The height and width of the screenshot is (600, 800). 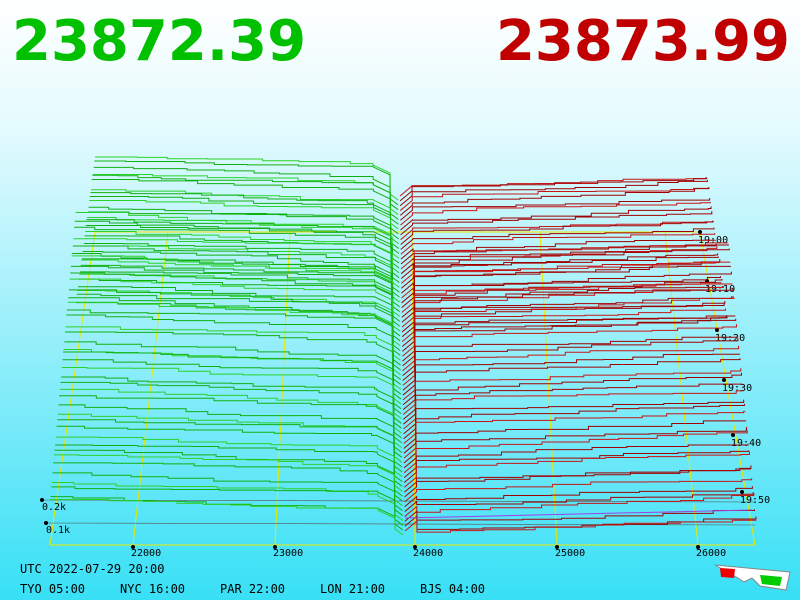 What do you see at coordinates (643, 41) in the screenshot?
I see `ask-price: 23873.99` at bounding box center [643, 41].